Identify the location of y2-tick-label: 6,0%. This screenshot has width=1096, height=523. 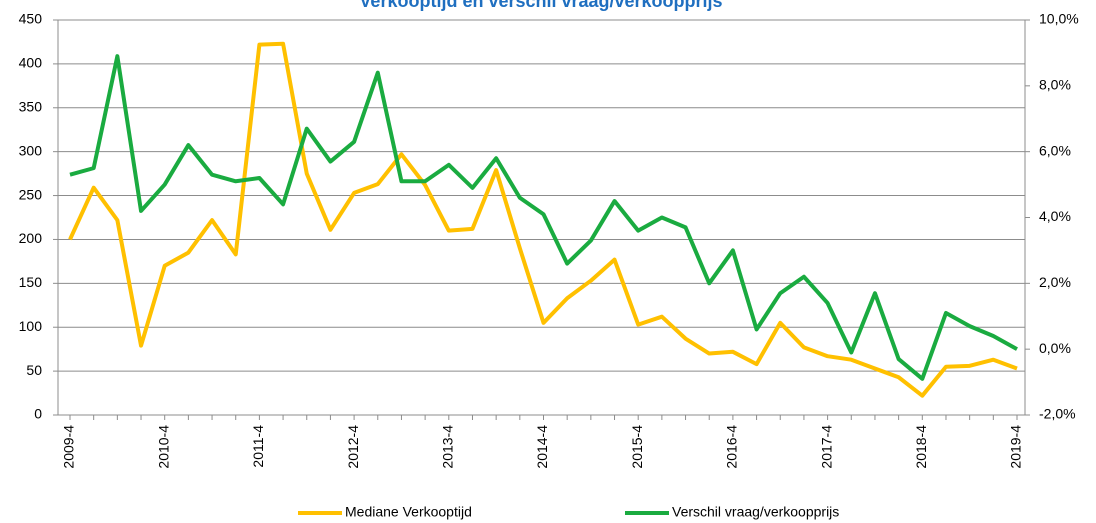
(1055, 150).